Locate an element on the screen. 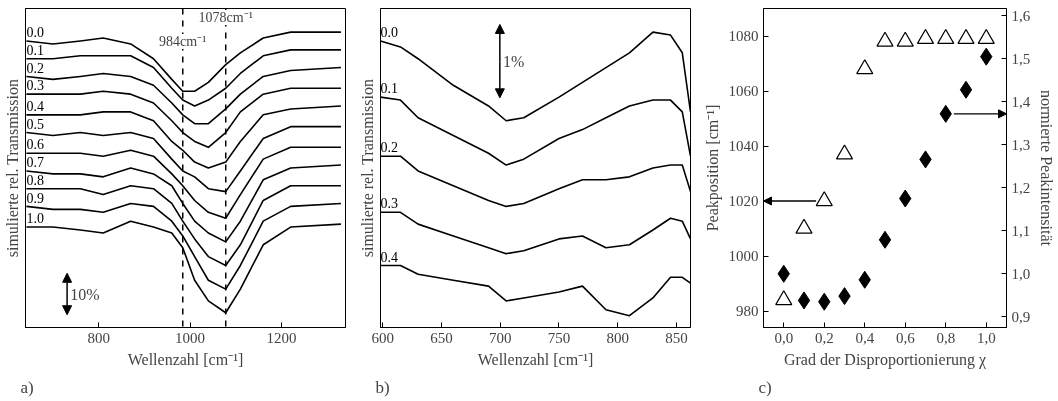 Image resolution: width=1058 pixels, height=401 pixels. x-axis-title: Grad der Disproportionierung χ is located at coordinates (885, 359).